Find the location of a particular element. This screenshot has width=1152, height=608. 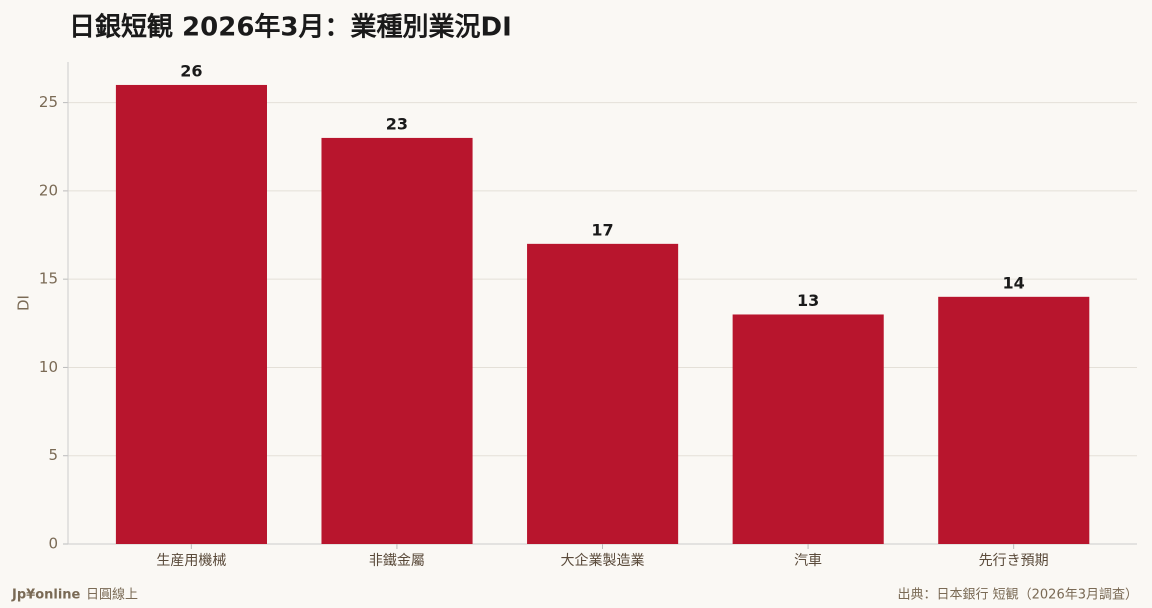

y-tick-label: 10 is located at coordinates (48, 367).